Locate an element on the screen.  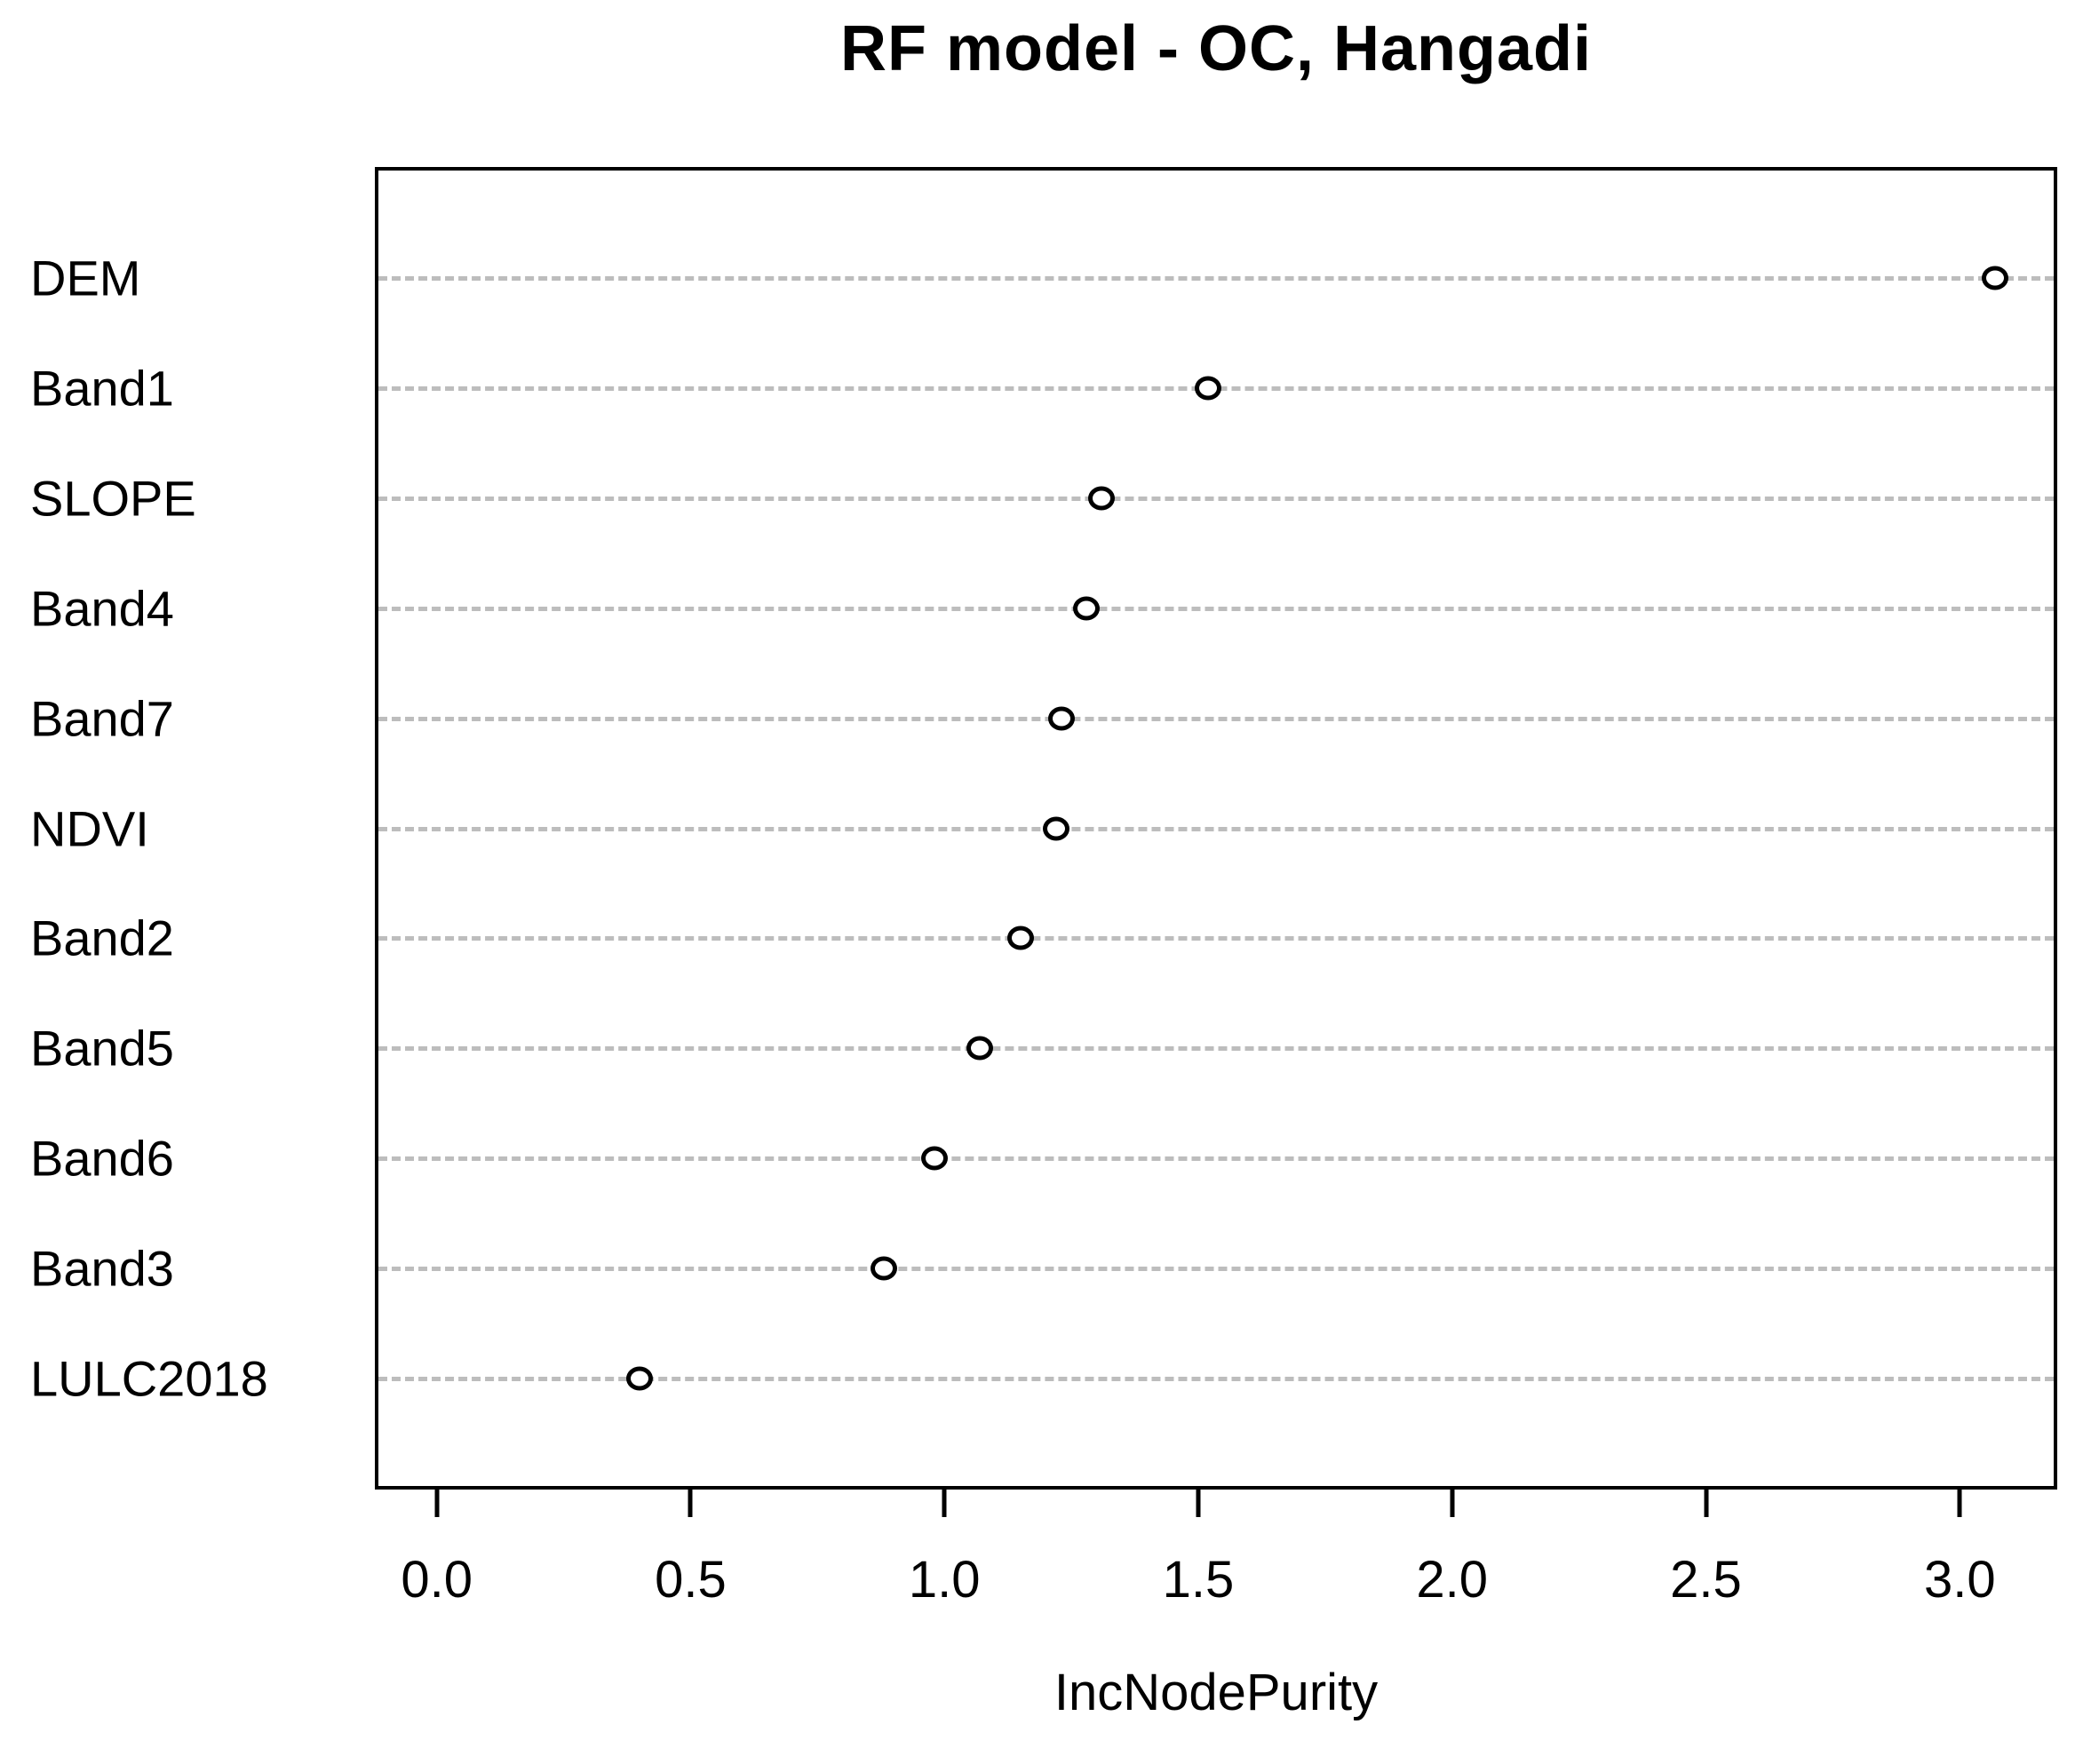
y-axis-label-ndvi: NDVI is located at coordinates (89, 828).